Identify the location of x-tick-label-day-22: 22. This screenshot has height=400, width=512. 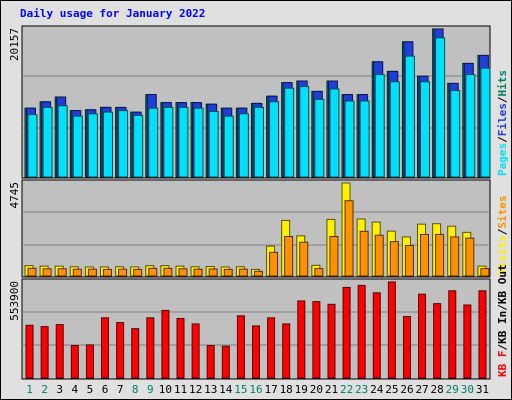
(346, 389).